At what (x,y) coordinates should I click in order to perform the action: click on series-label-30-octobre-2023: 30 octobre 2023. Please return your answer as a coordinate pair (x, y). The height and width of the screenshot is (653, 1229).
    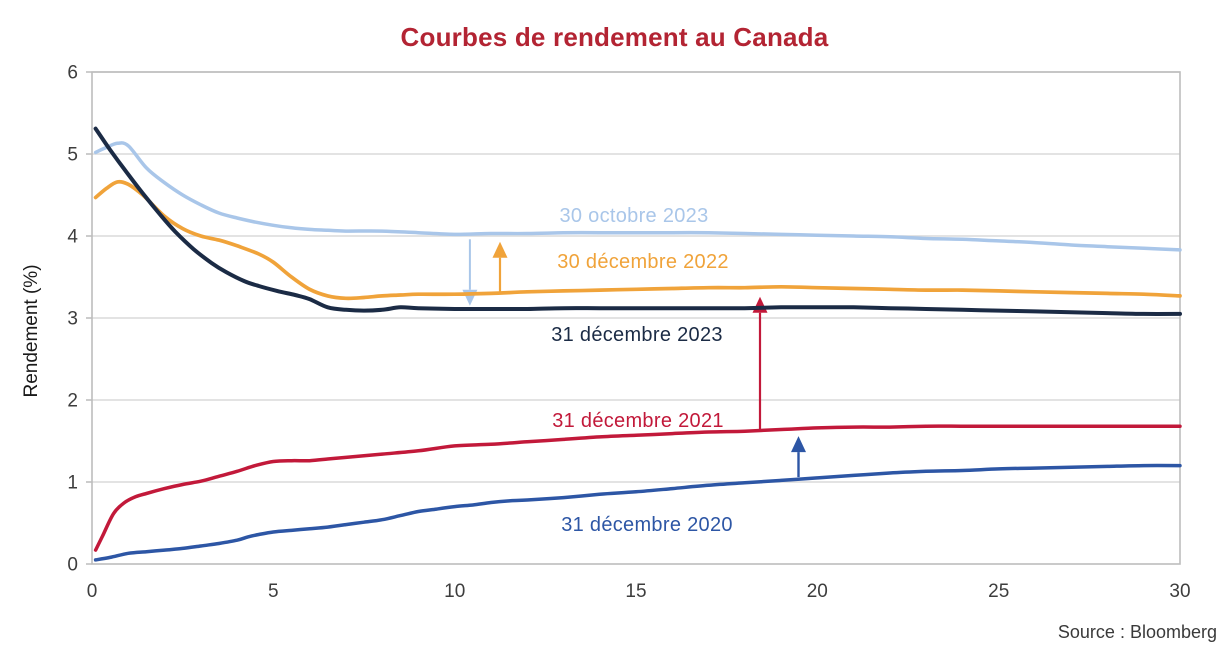
    Looking at the image, I should click on (633, 216).